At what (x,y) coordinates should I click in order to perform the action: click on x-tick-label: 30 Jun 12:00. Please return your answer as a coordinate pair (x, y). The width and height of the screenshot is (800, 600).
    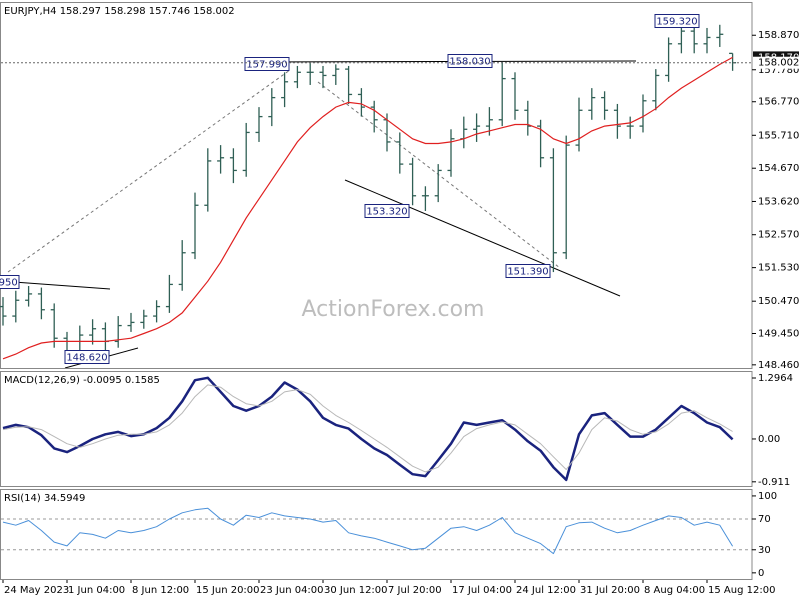
    Looking at the image, I should click on (356, 590).